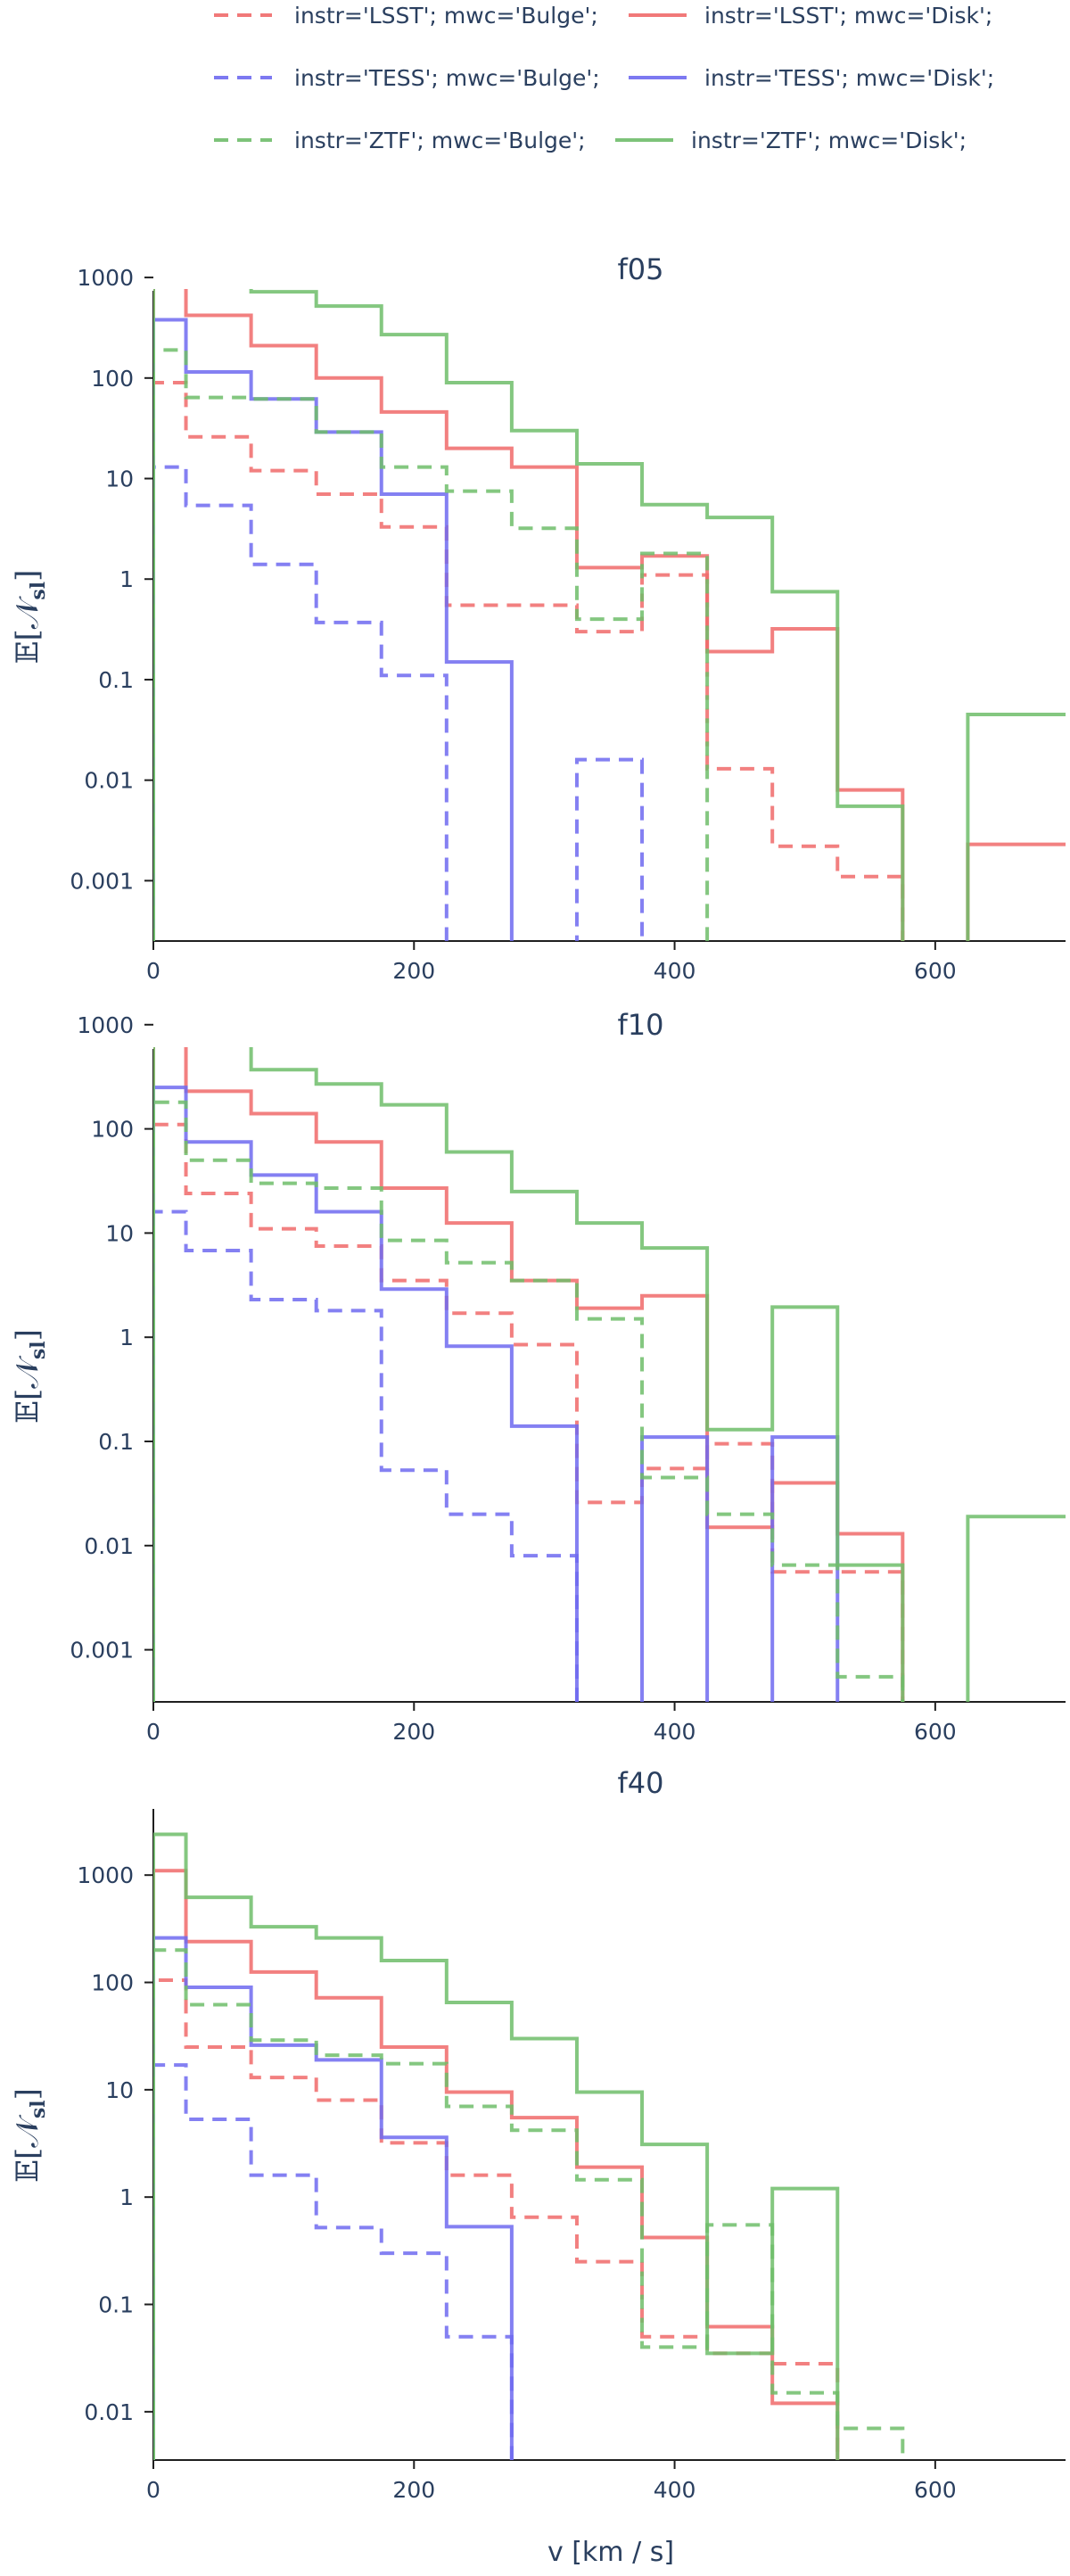 The width and height of the screenshot is (1070, 2576). Describe the element at coordinates (641, 1025) in the screenshot. I see `panel-title-f10: f10` at that location.